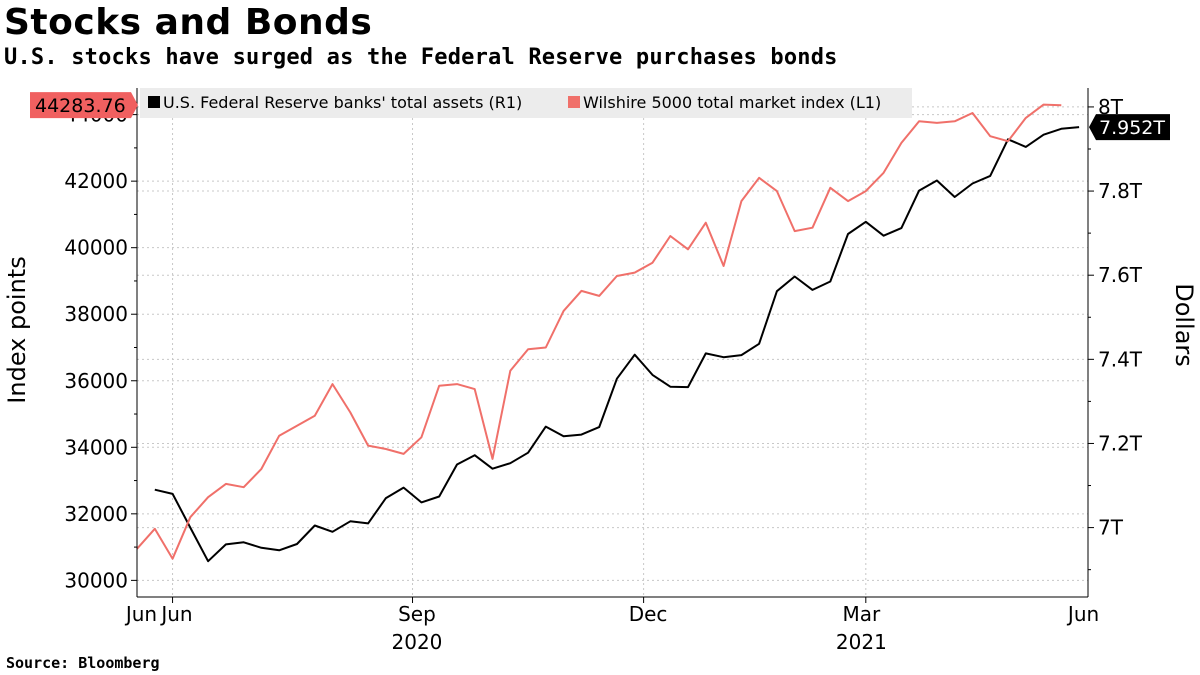 The image size is (1200, 675). What do you see at coordinates (1082, 614) in the screenshot?
I see `x-tick-label-5: Jun` at bounding box center [1082, 614].